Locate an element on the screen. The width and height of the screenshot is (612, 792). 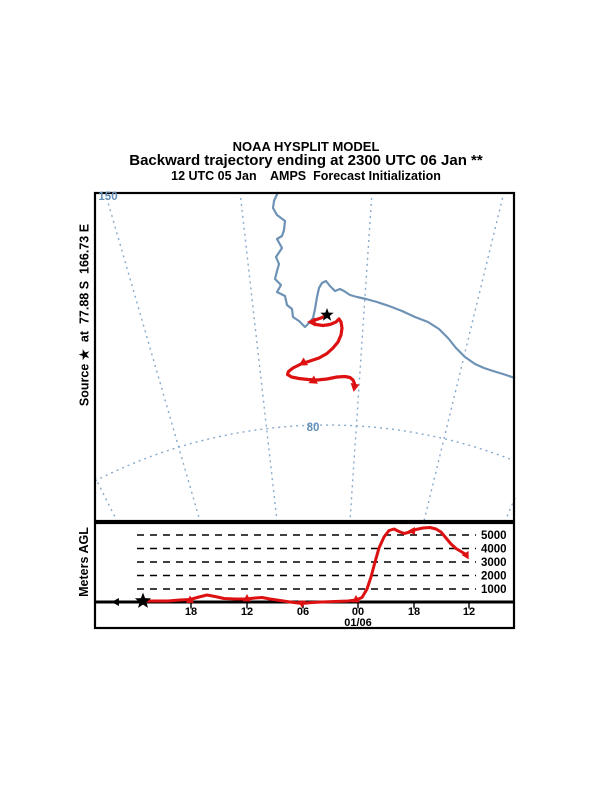
height-gridline-label: 3000 is located at coordinates (494, 563).